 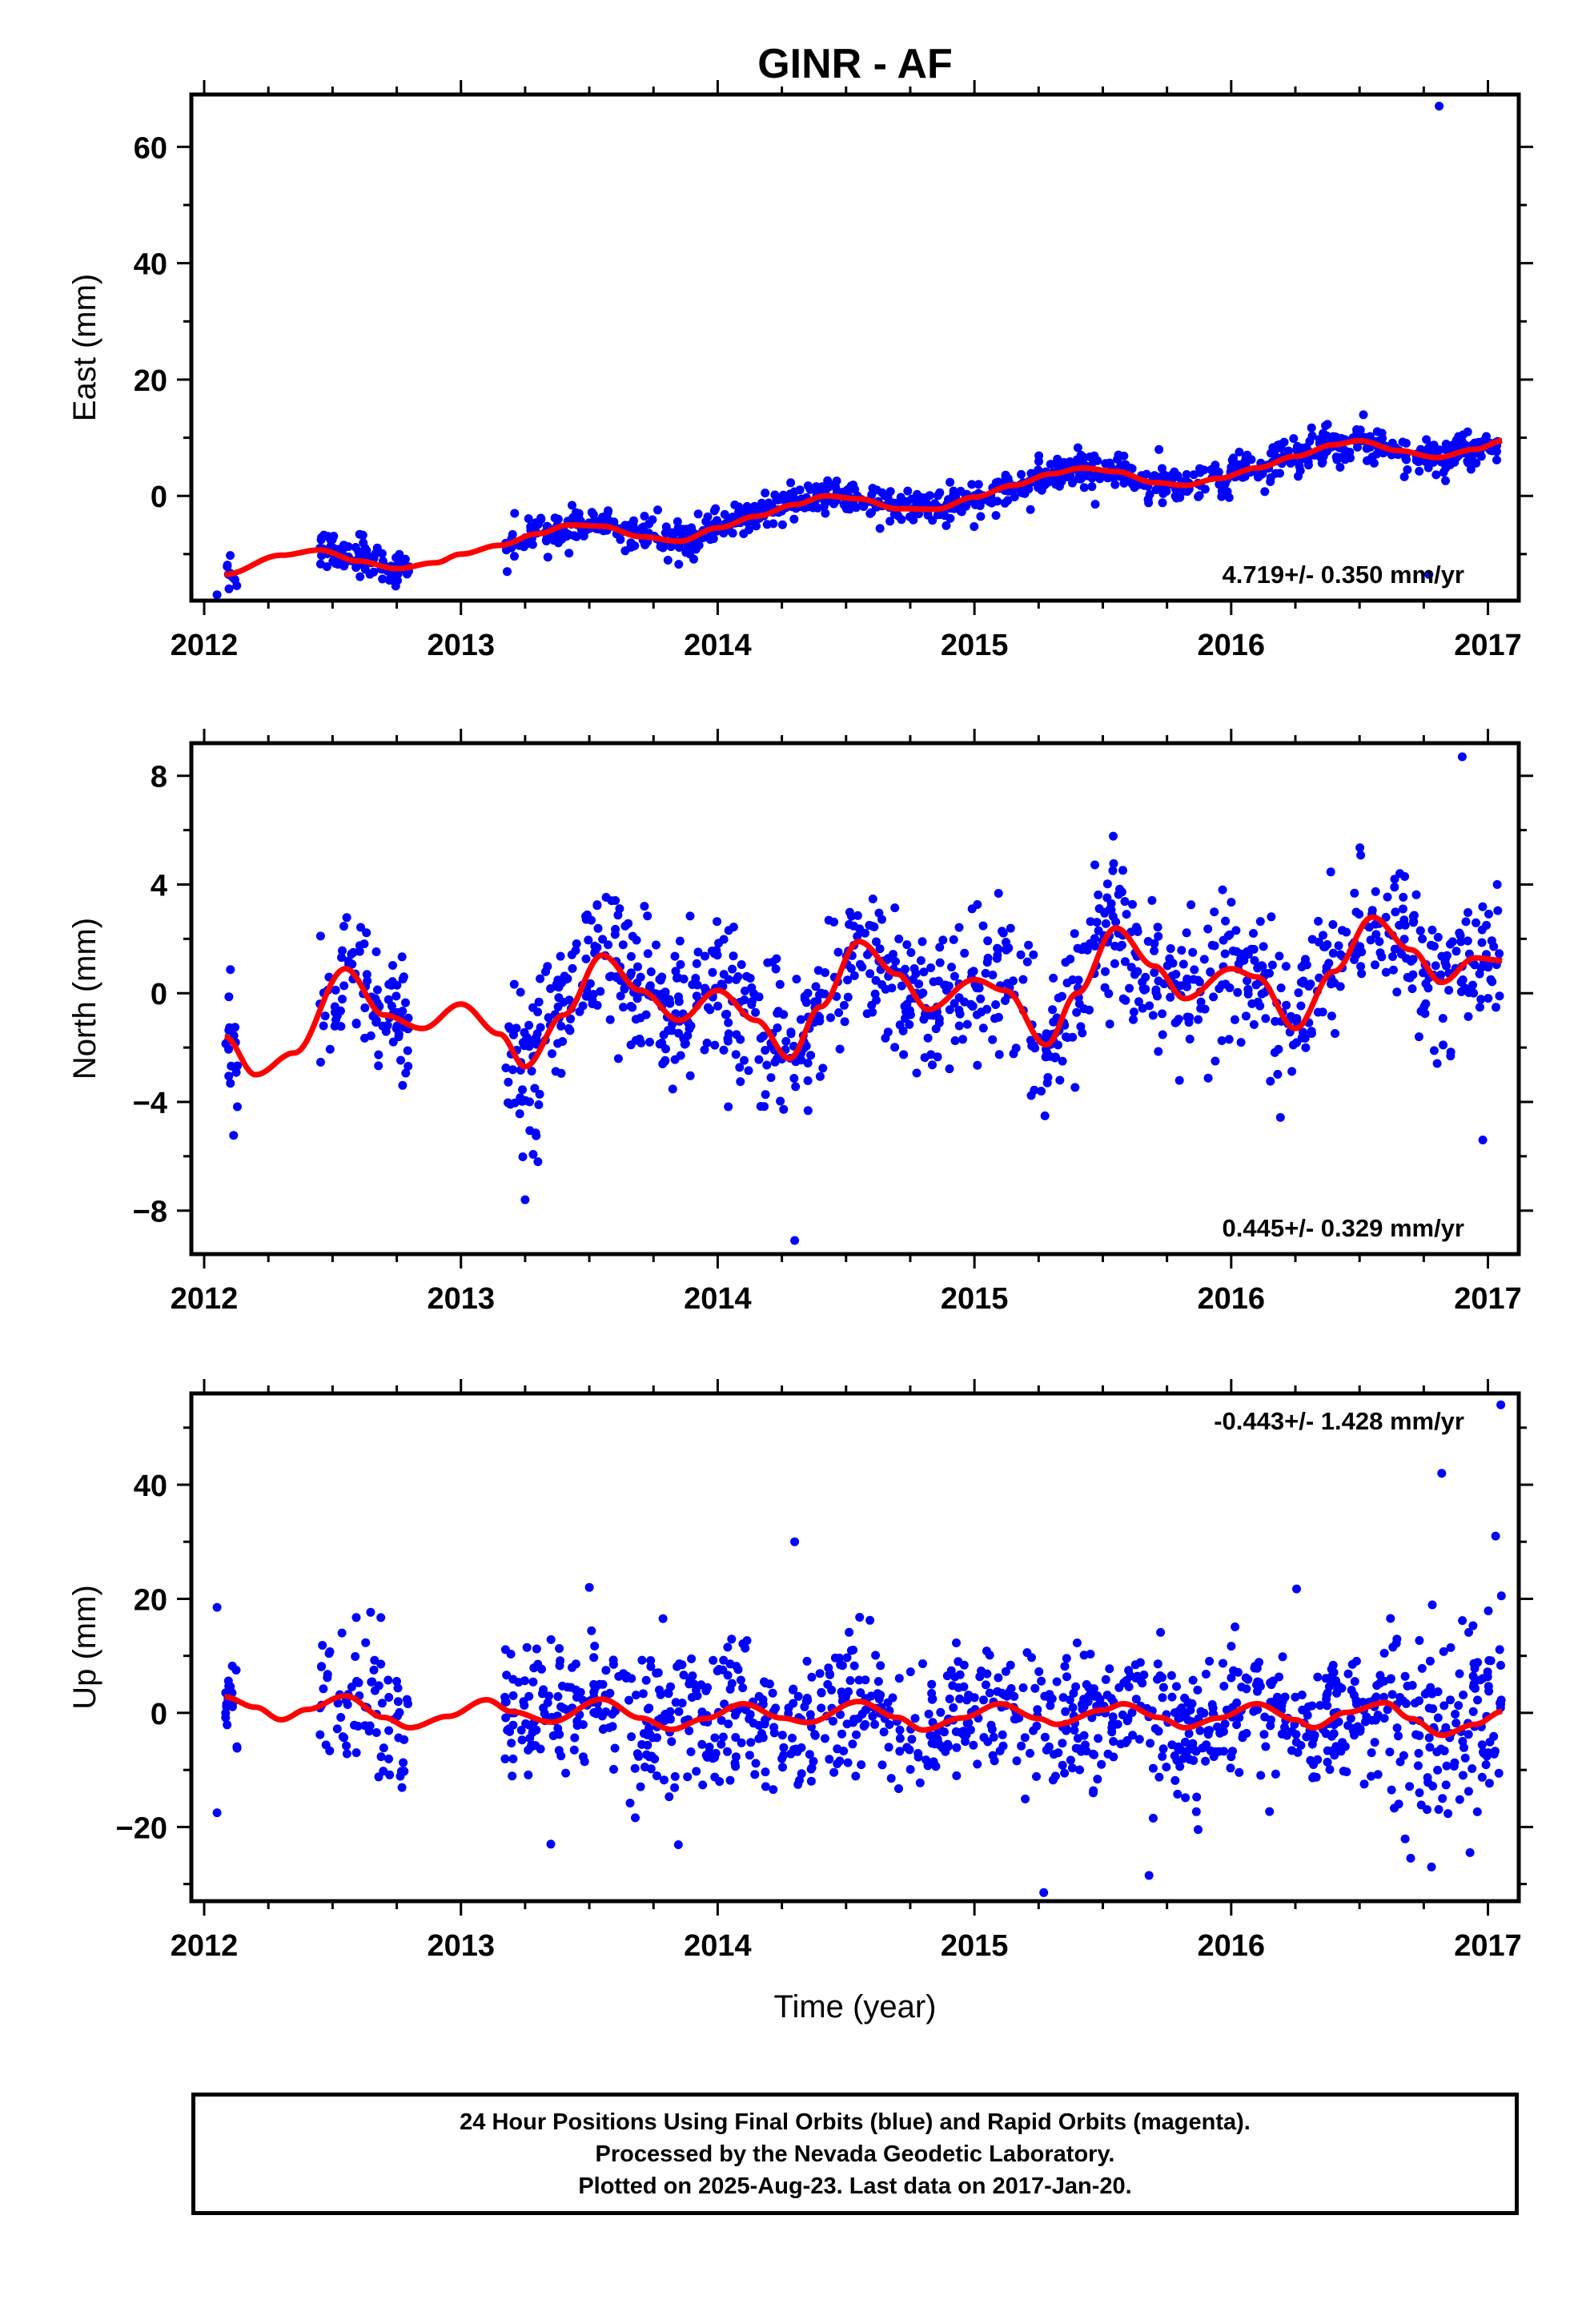 What do you see at coordinates (1488, 645) in the screenshot?
I see `east-x-tick-label: 2017` at bounding box center [1488, 645].